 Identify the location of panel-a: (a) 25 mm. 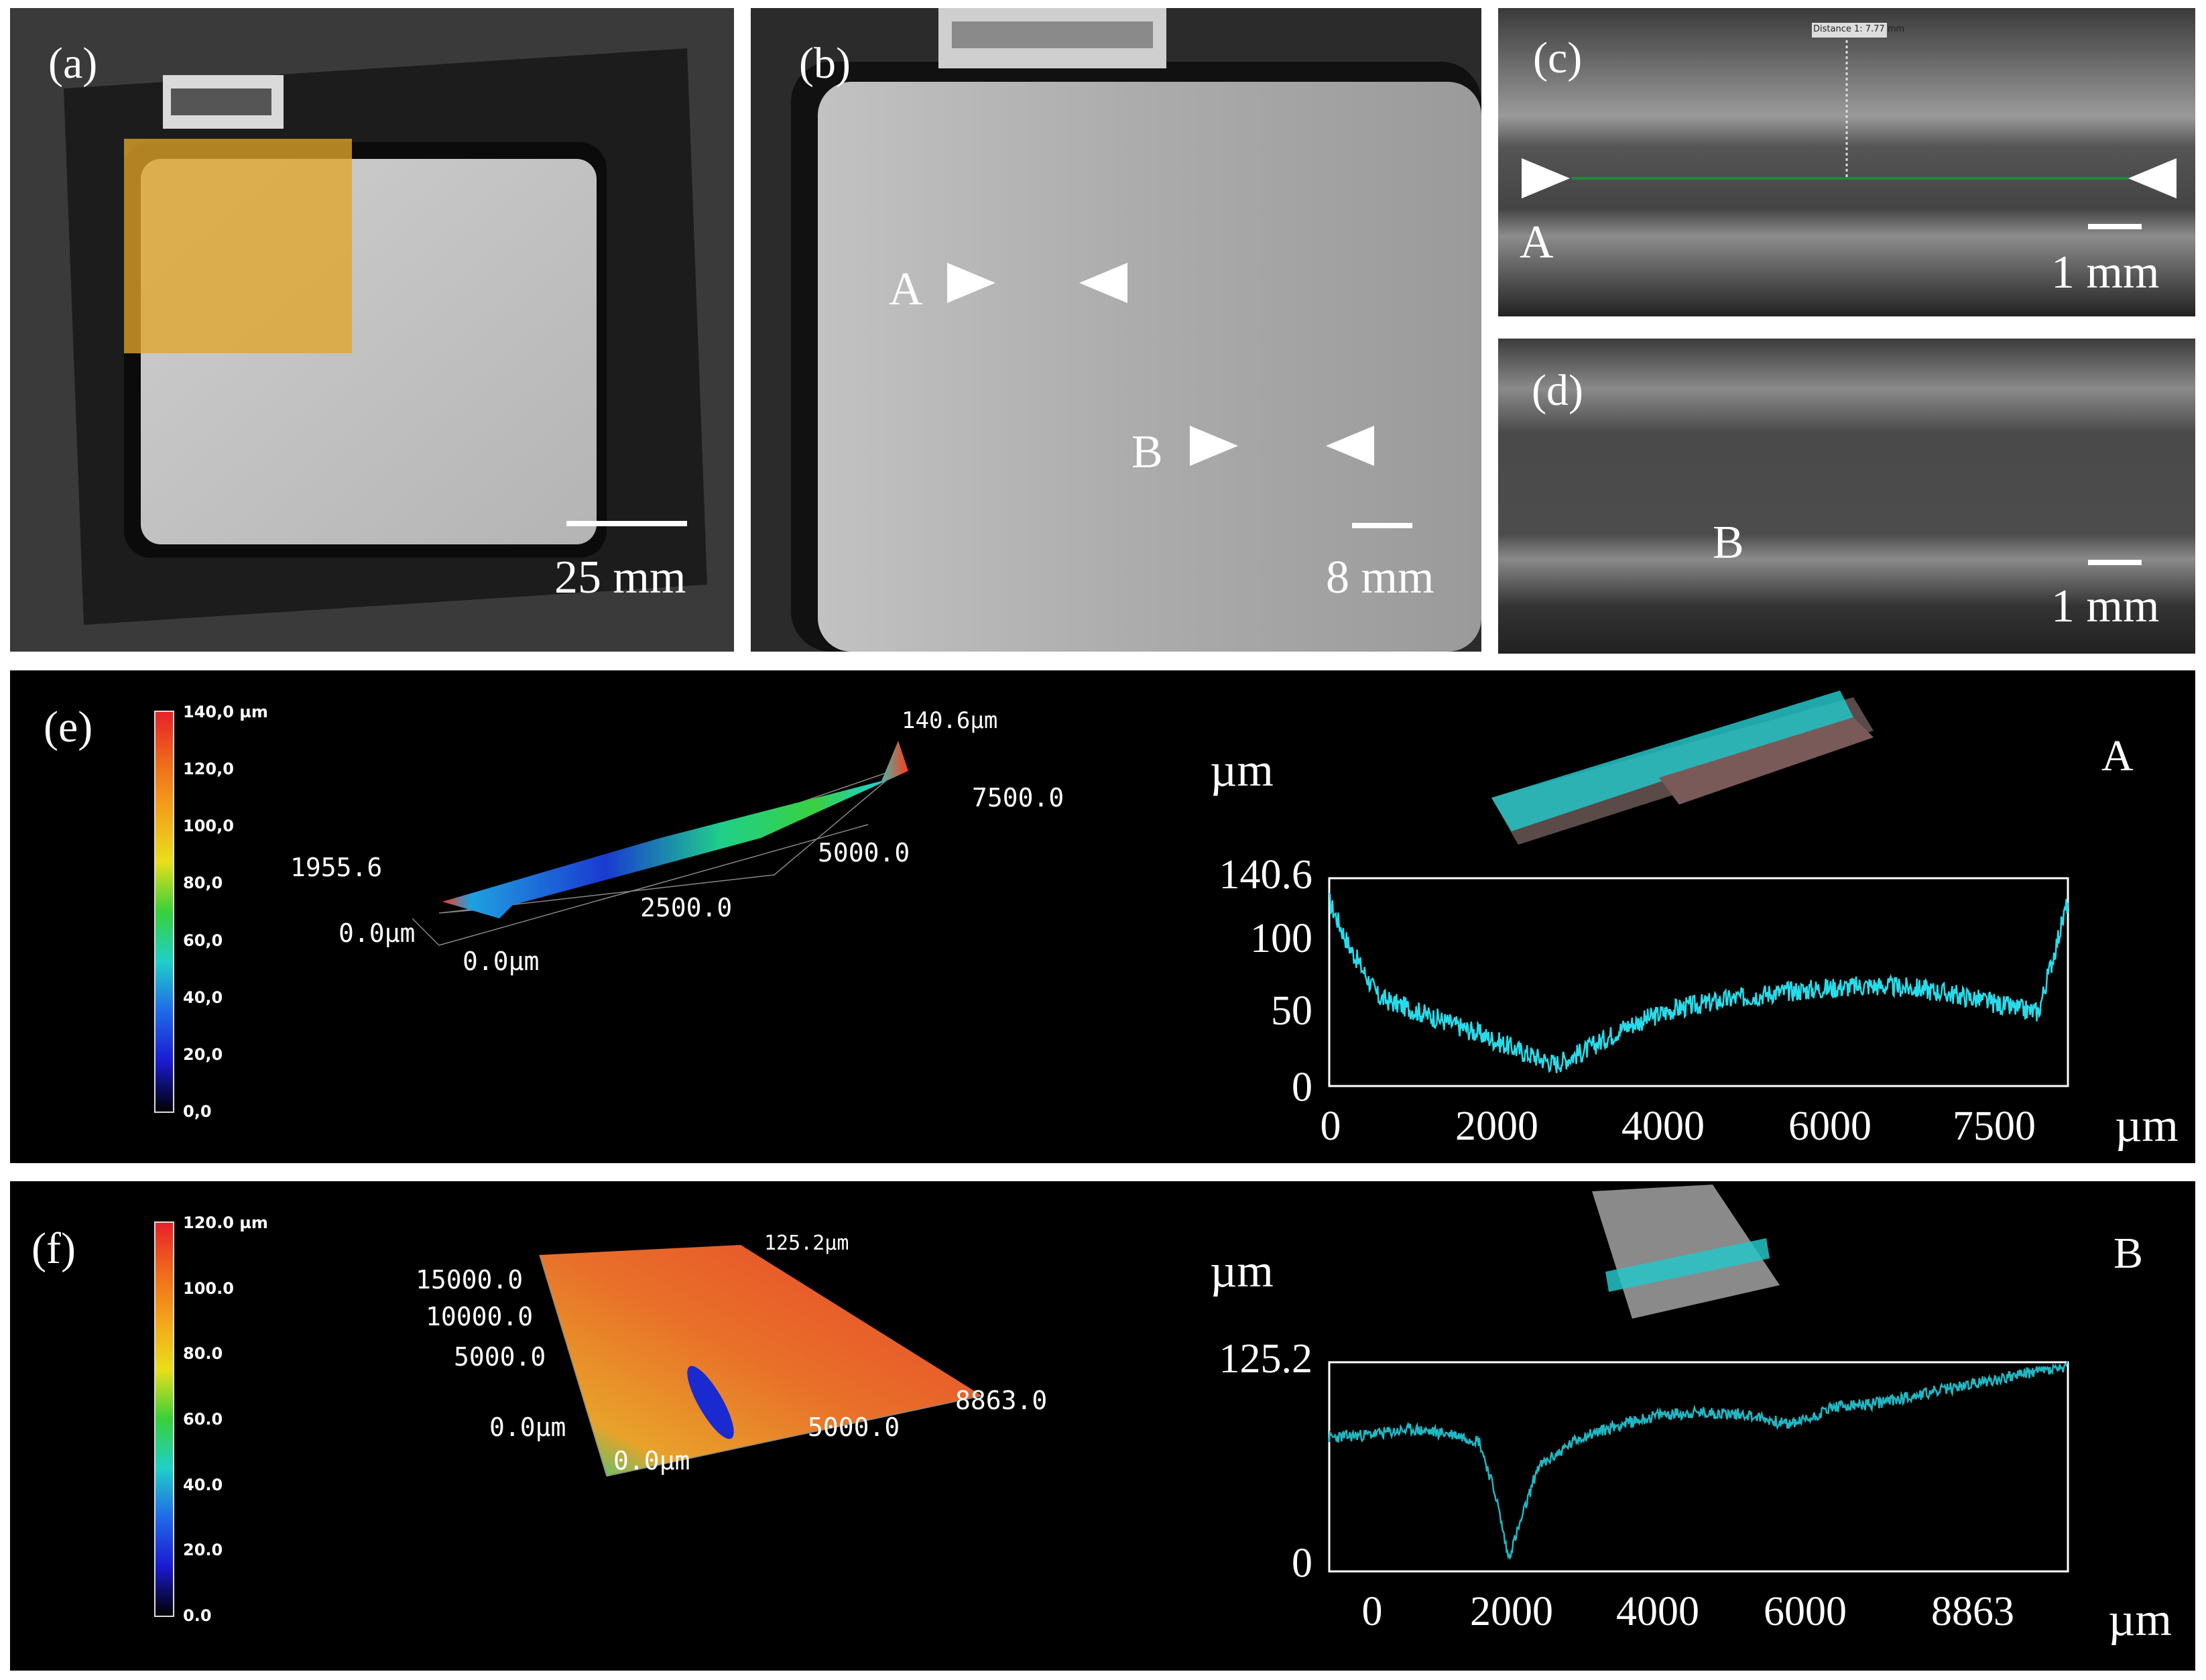
(372, 330).